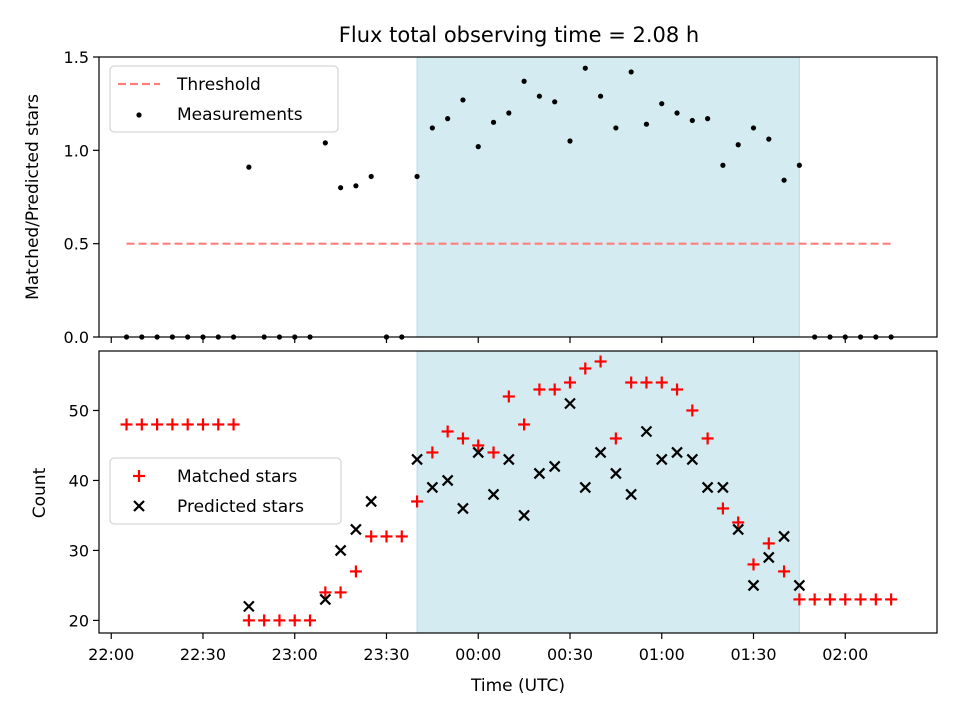 The image size is (960, 720). What do you see at coordinates (386, 654) in the screenshot?
I see `bottom-x-tick-label: 23:30` at bounding box center [386, 654].